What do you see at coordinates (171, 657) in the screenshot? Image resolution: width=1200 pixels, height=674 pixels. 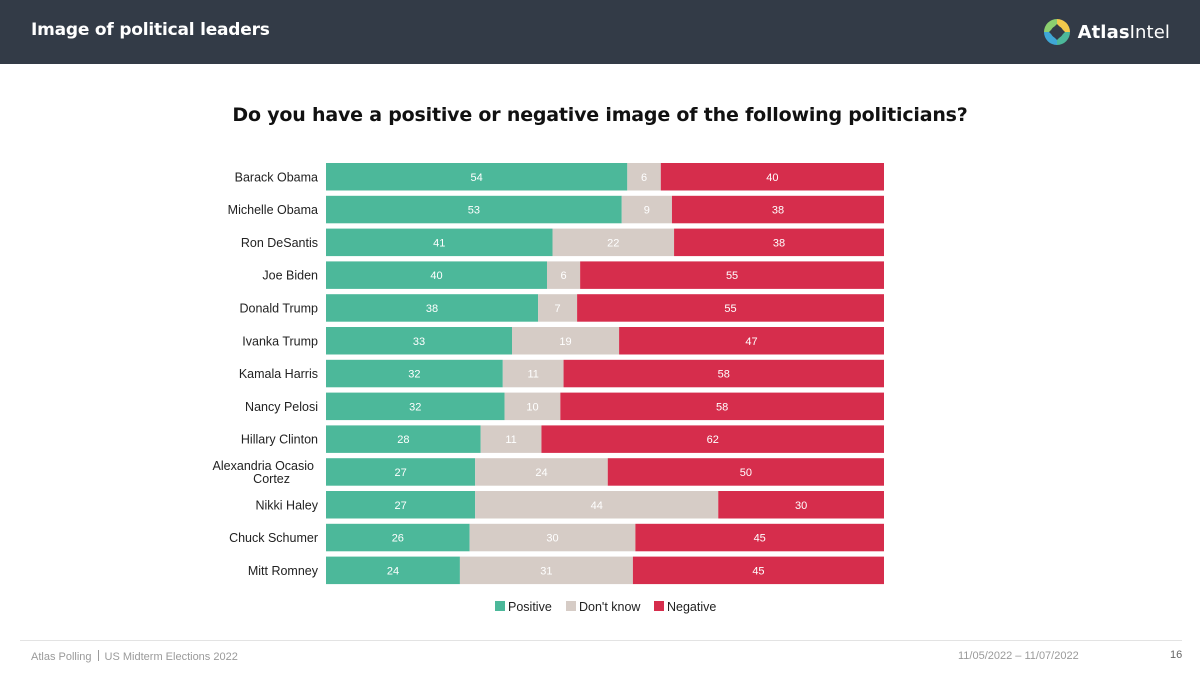 I see `footer-survey-name: US Midterm Elections 2022` at bounding box center [171, 657].